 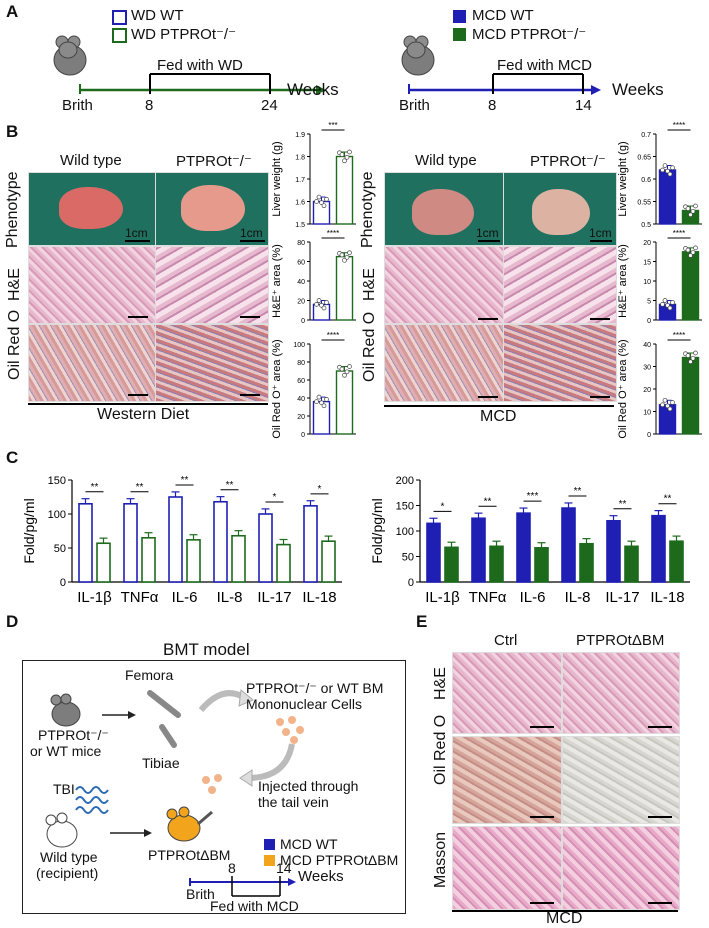 I want to click on timeline-label: Fed with WD, so click(x=200, y=65).